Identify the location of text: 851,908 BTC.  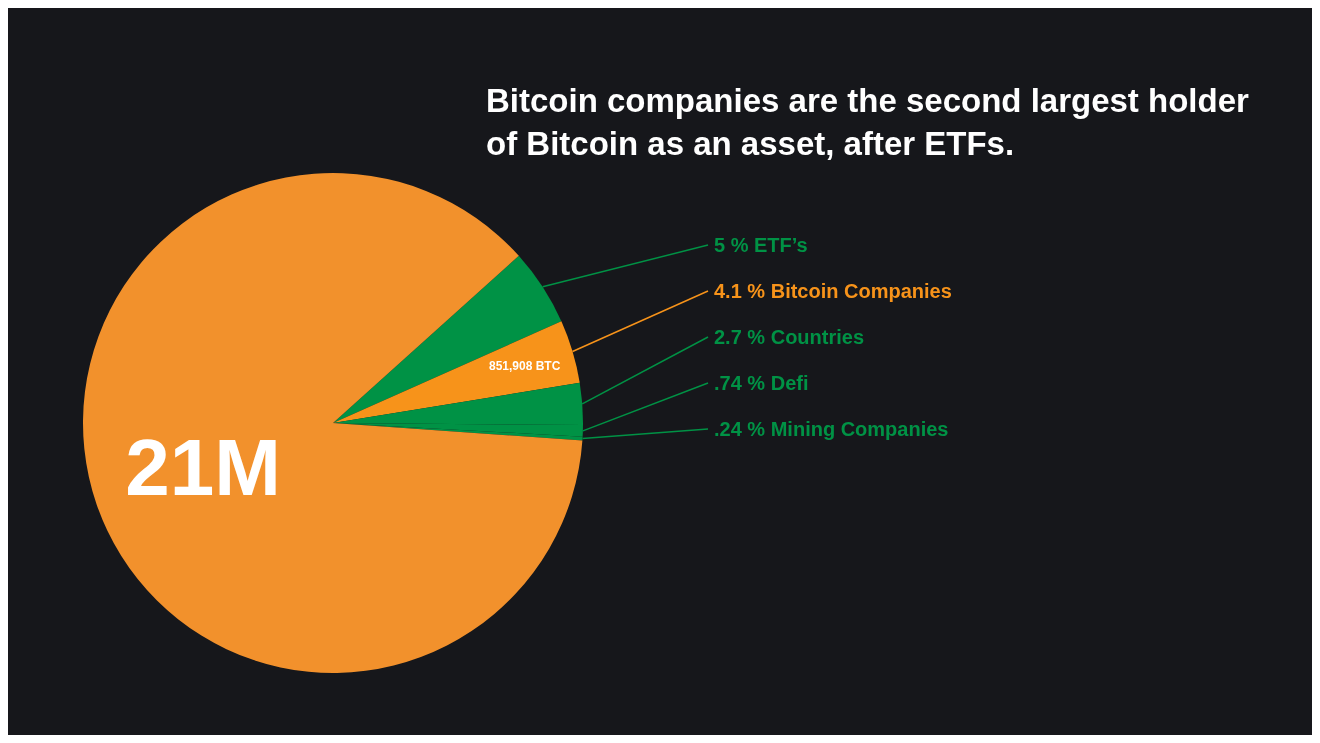
(524, 365).